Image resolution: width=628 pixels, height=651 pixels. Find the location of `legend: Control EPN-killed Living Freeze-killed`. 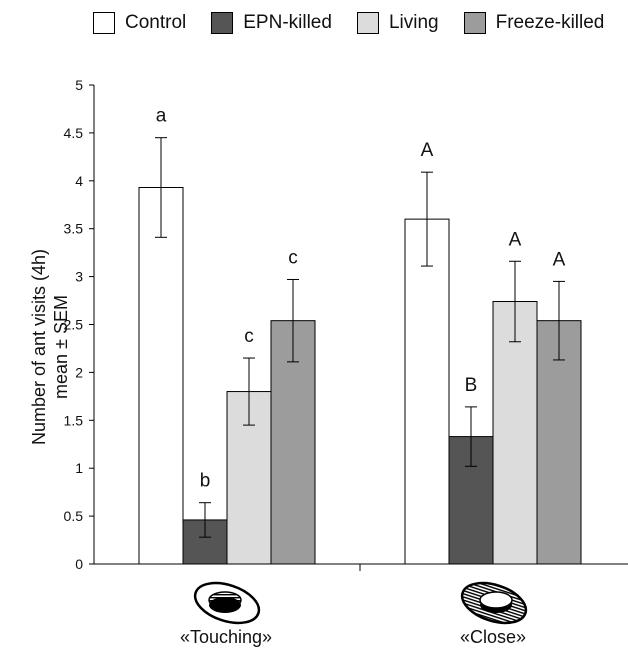

legend: Control EPN-killed Living Freeze-killed is located at coordinates (360, 23).